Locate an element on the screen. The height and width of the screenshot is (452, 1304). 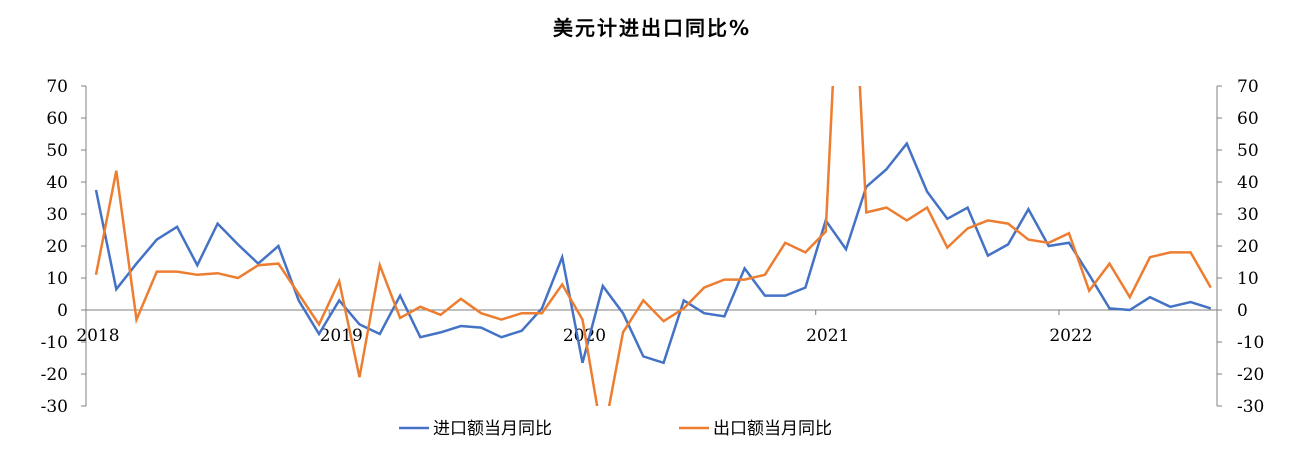
left-tick-label: -10 is located at coordinates (54, 343).